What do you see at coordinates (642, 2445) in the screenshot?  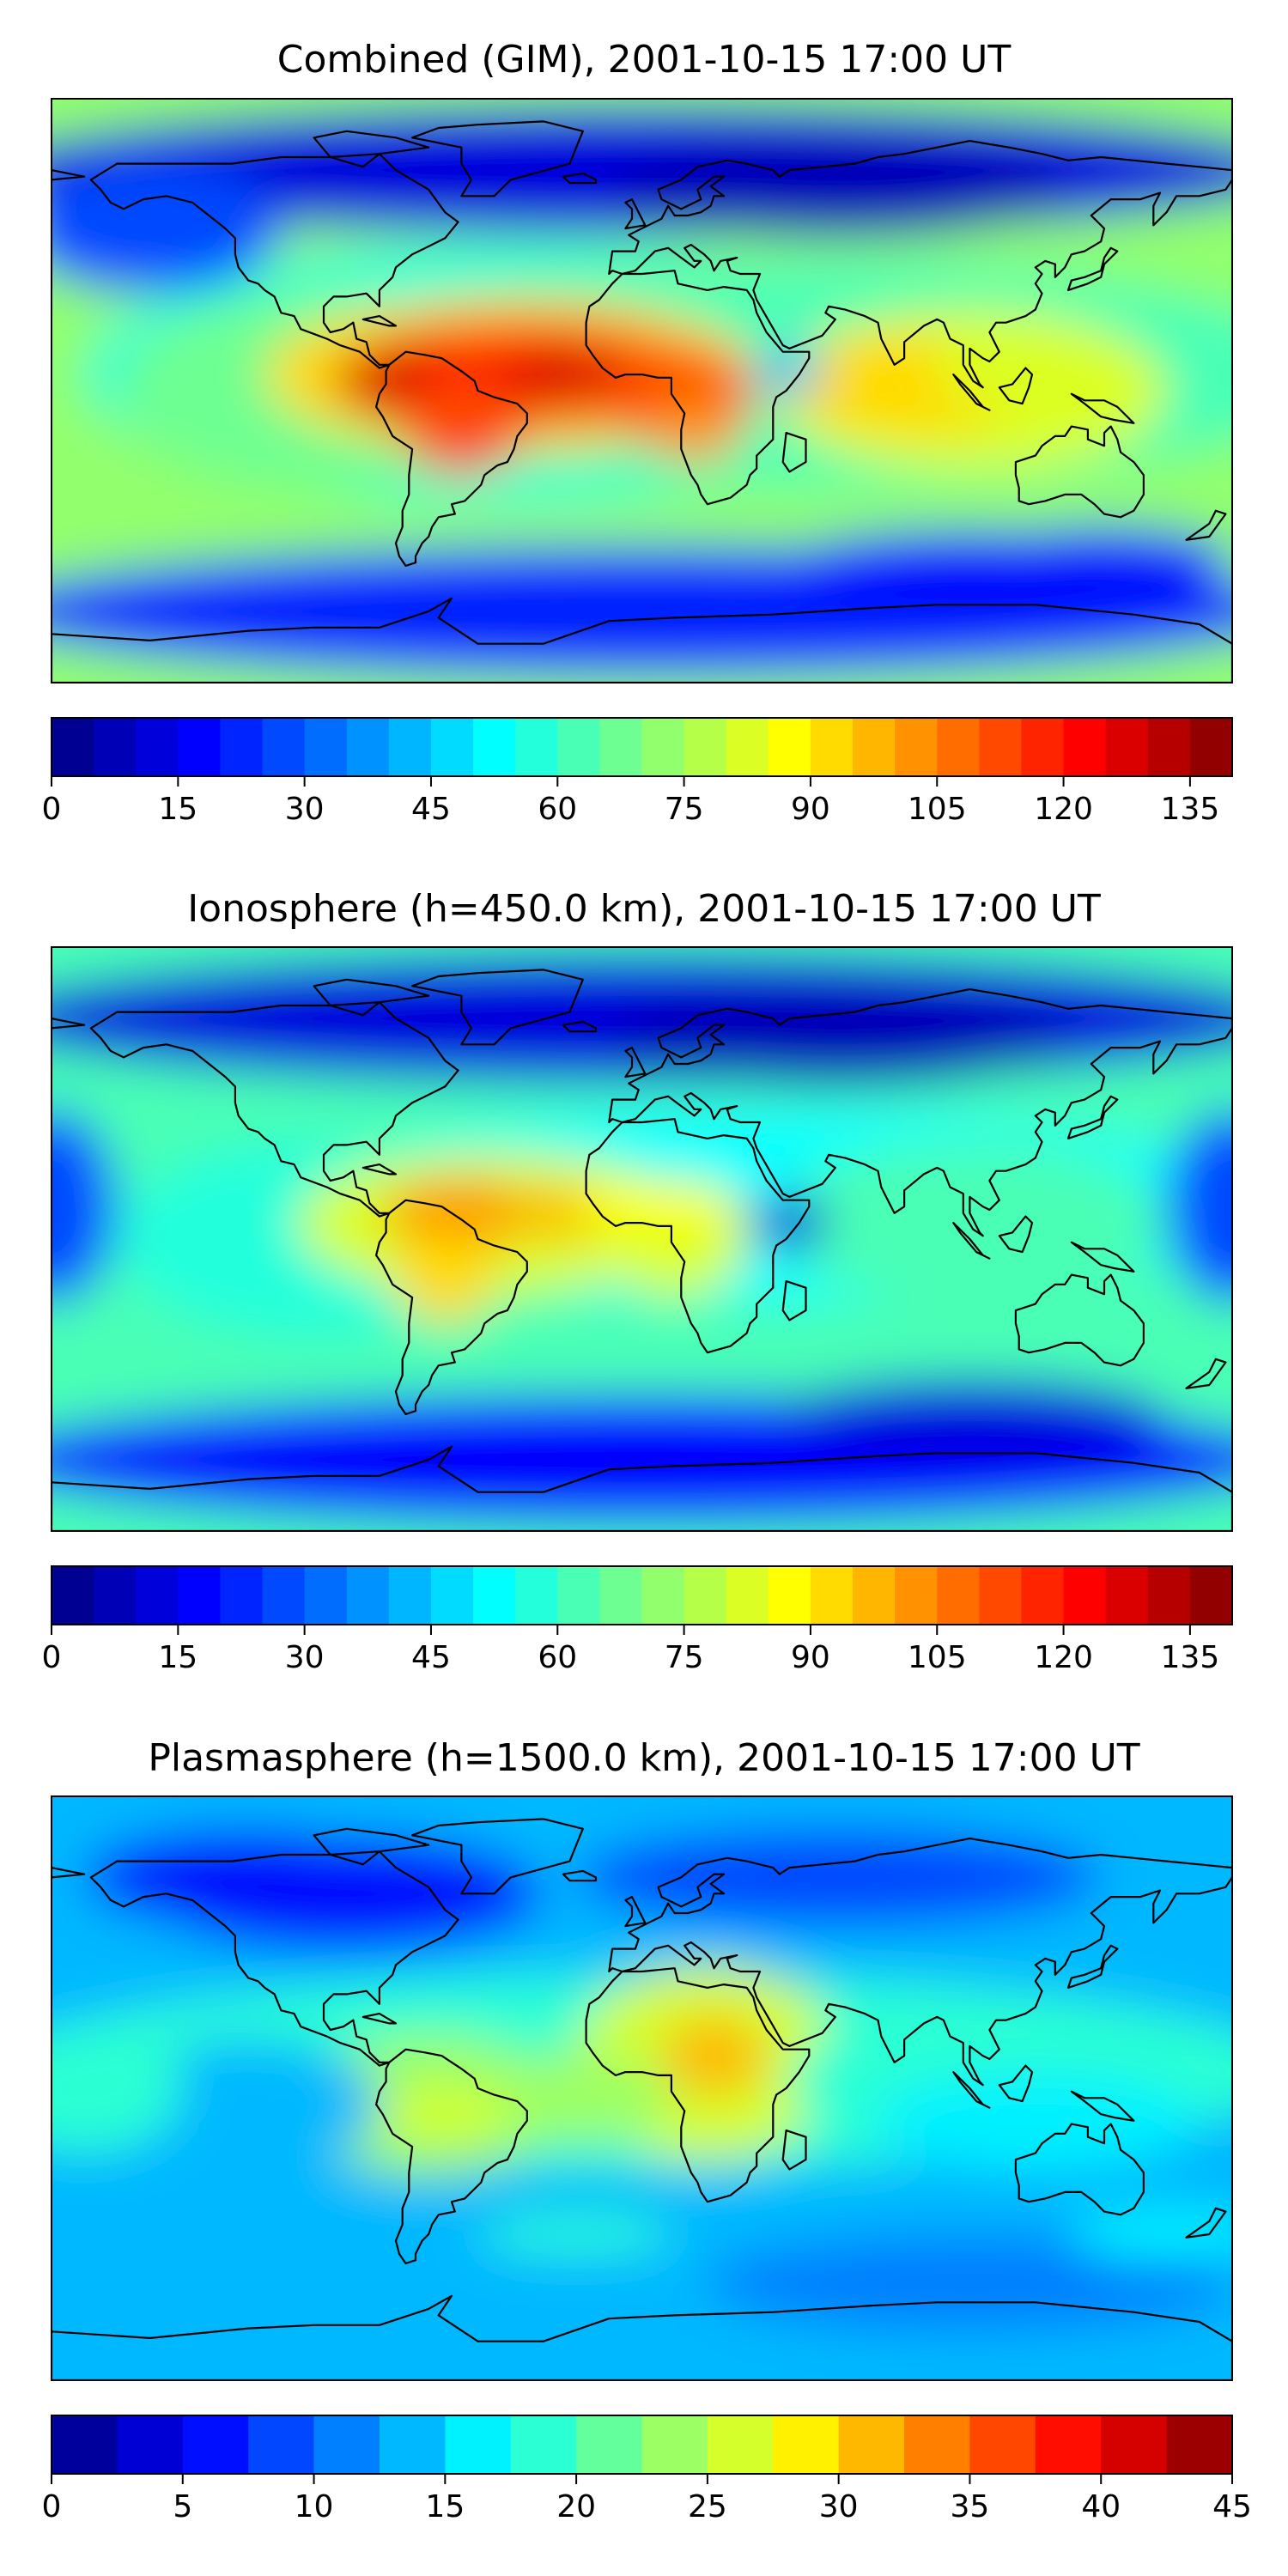 I see `colorbar-plasmasphere` at bounding box center [642, 2445].